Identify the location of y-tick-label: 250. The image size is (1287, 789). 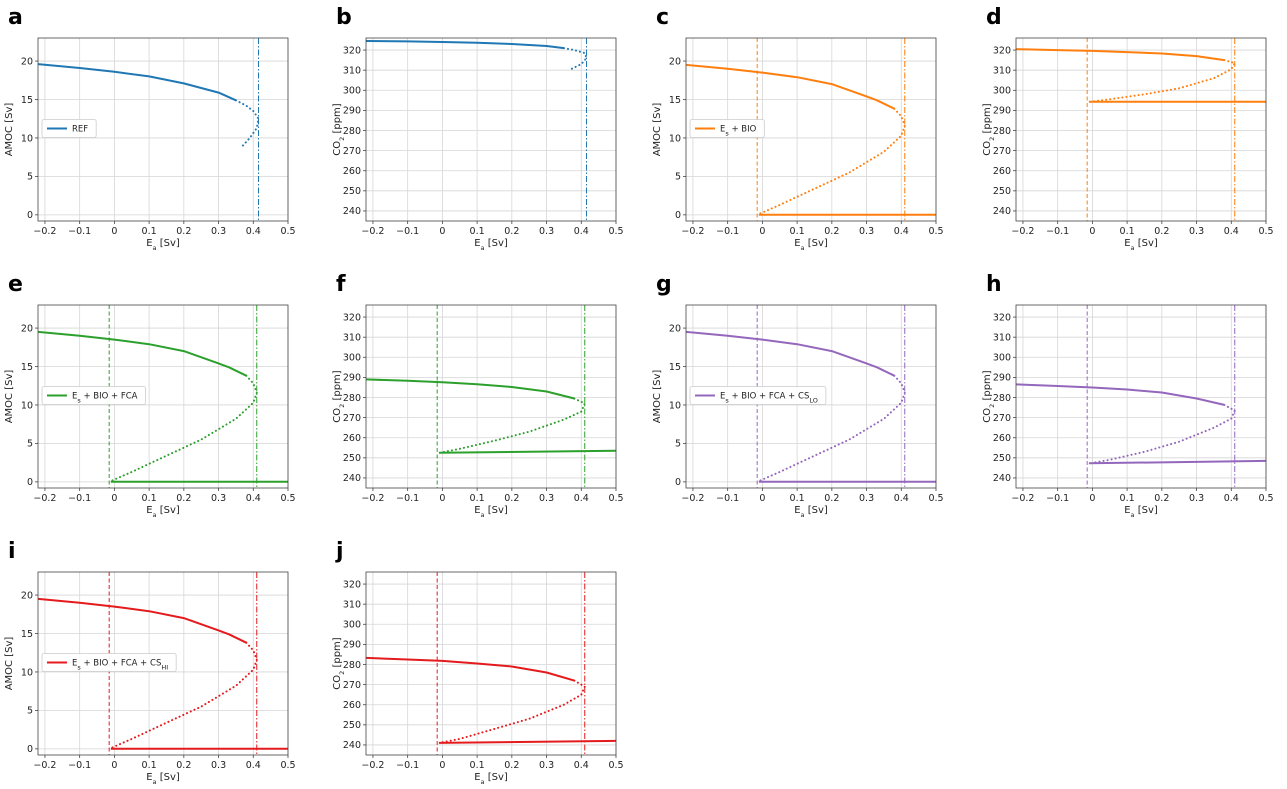
(1002, 191).